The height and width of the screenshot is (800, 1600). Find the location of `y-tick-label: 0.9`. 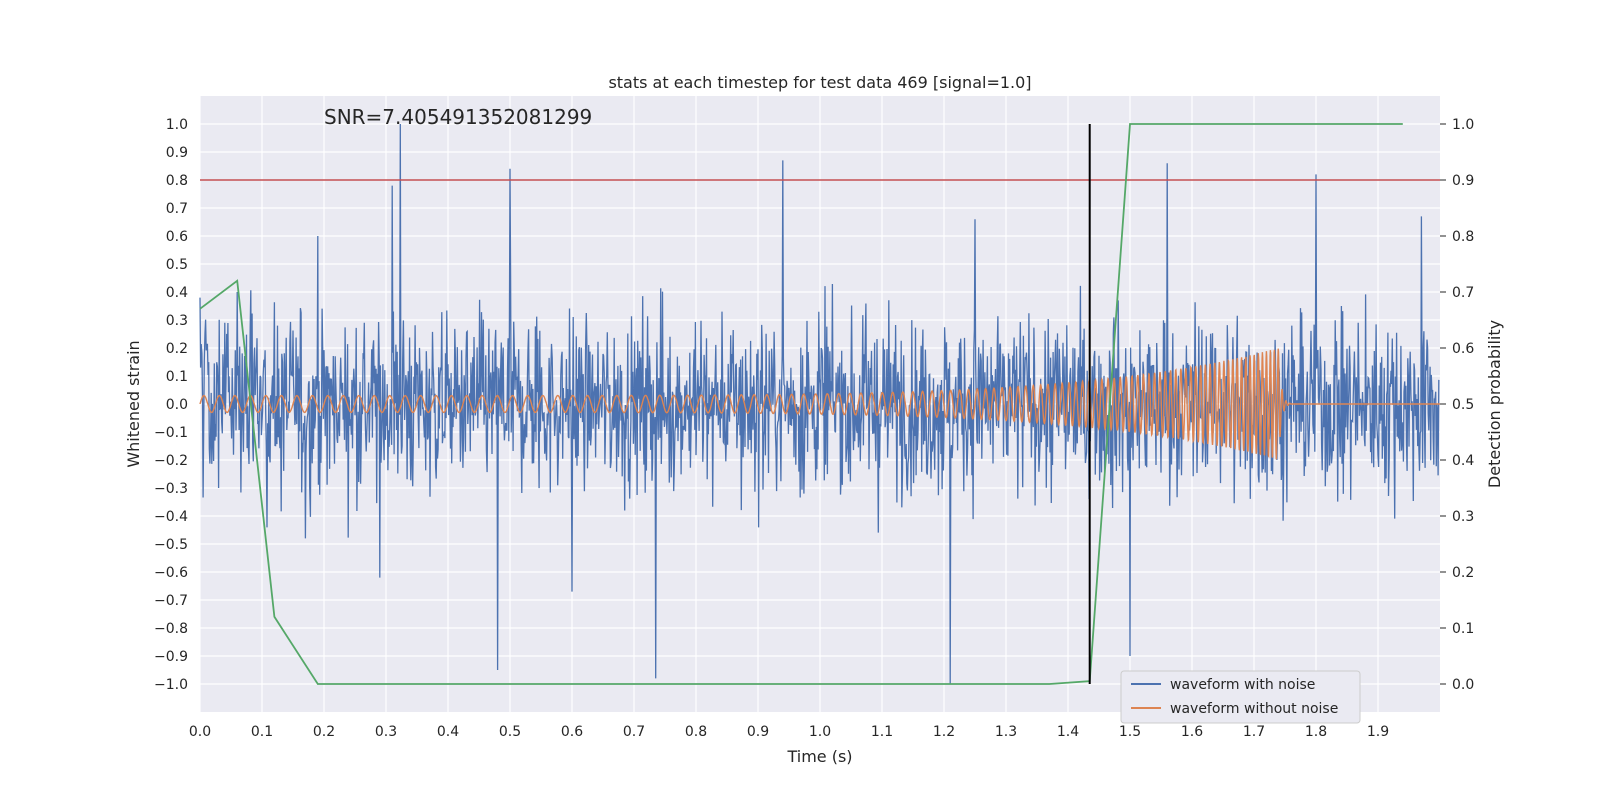

y-tick-label: 0.9 is located at coordinates (177, 153).